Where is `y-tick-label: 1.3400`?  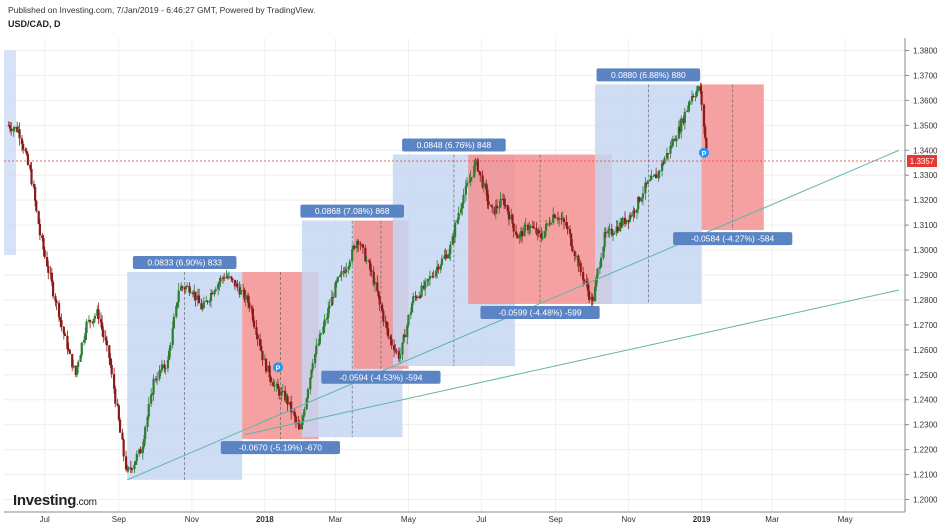
y-tick-label: 1.3400 is located at coordinates (925, 150).